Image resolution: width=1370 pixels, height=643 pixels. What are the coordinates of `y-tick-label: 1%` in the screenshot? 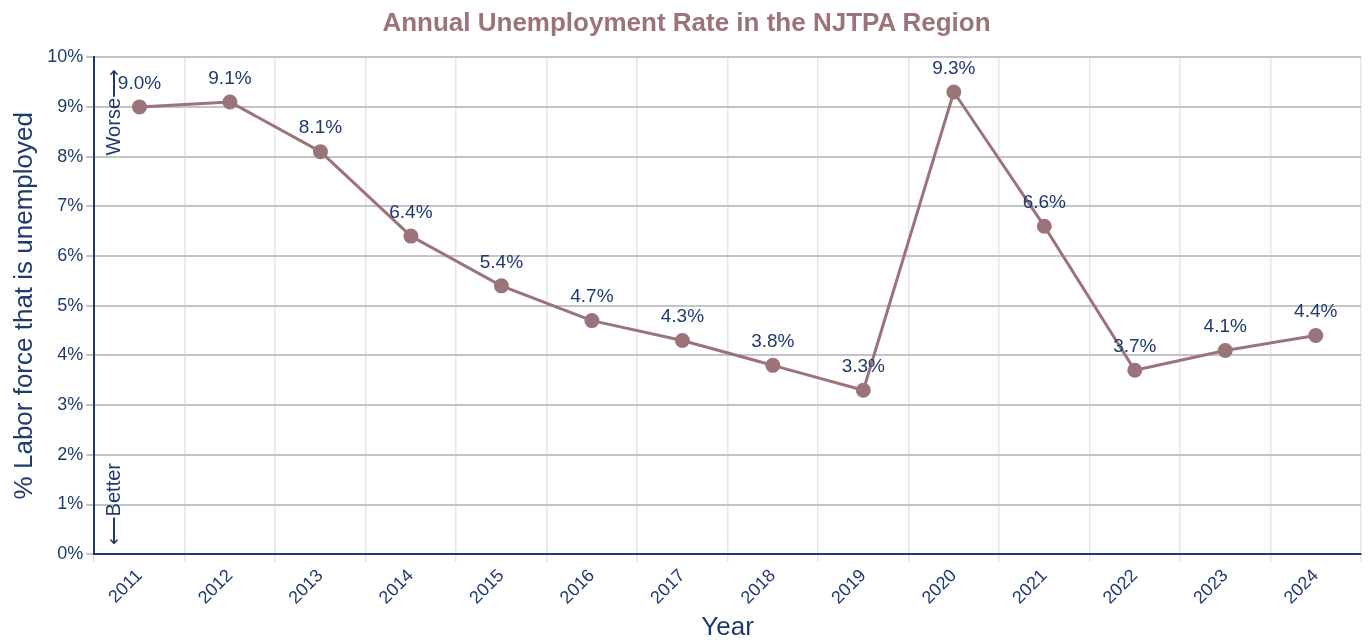 It's located at (70, 503).